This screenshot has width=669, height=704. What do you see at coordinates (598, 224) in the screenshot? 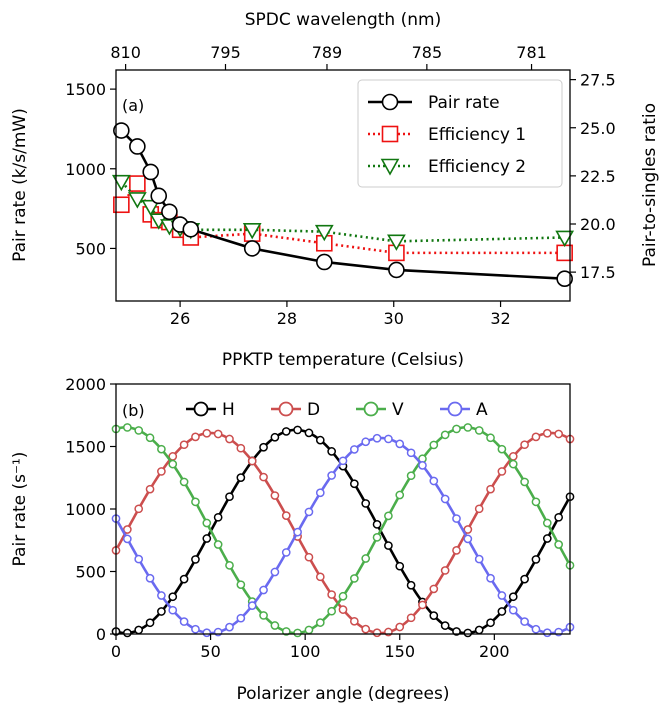
I see `y2-tick-label: 20.0` at bounding box center [598, 224].